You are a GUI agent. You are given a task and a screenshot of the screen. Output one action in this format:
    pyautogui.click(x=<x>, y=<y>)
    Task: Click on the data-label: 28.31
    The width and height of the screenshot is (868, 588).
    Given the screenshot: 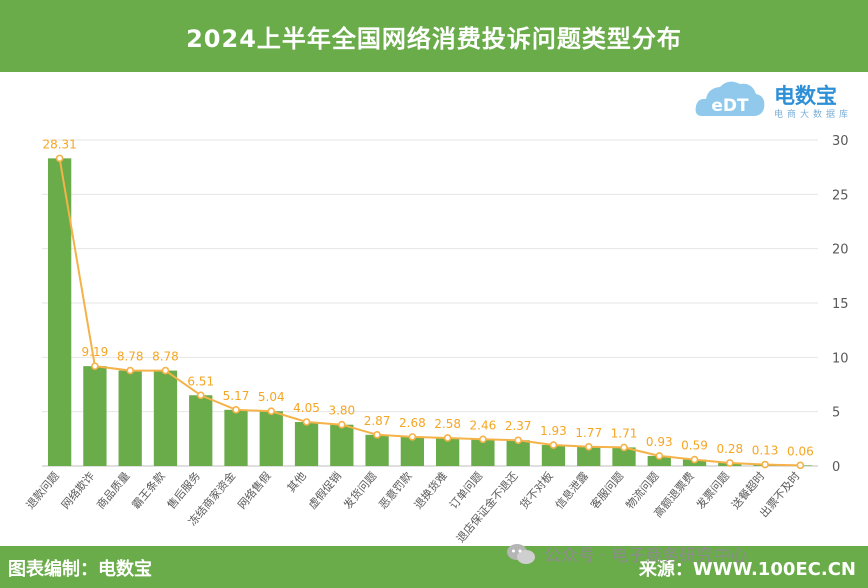 What is the action you would take?
    pyautogui.click(x=59, y=144)
    